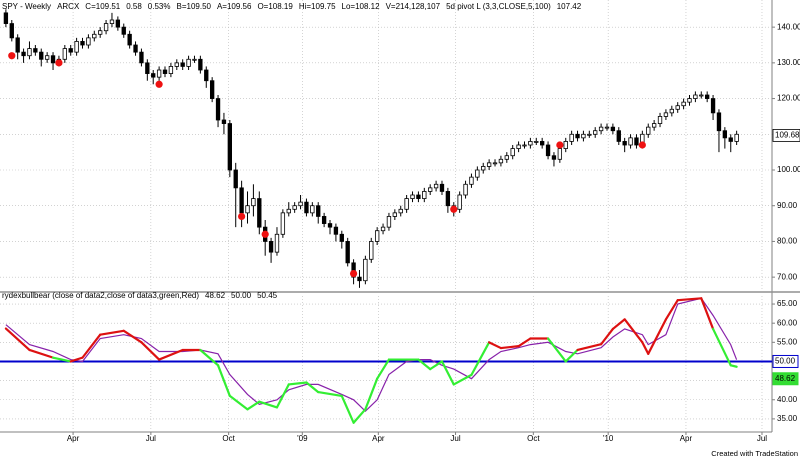 The image size is (800, 460). What do you see at coordinates (787, 399) in the screenshot?
I see `y-tick-label: 40.00` at bounding box center [787, 399].